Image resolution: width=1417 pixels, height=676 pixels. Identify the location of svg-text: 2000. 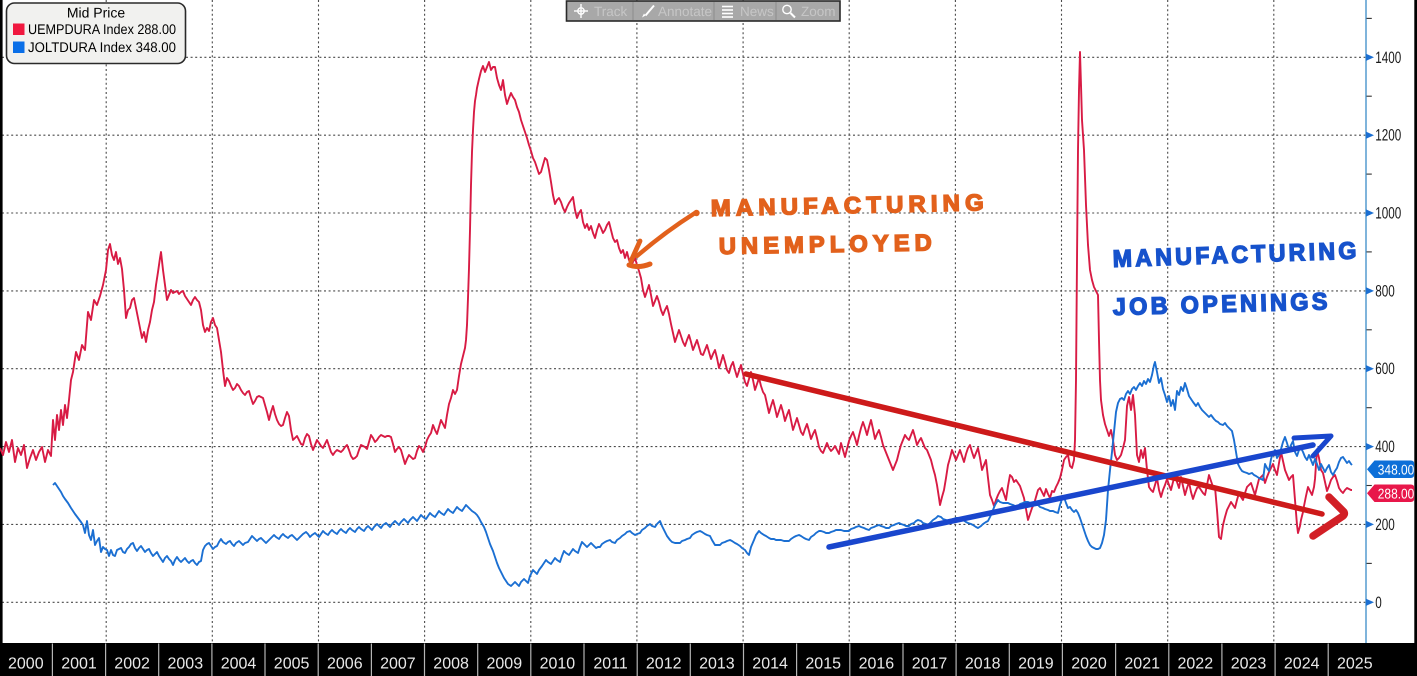
(26, 664).